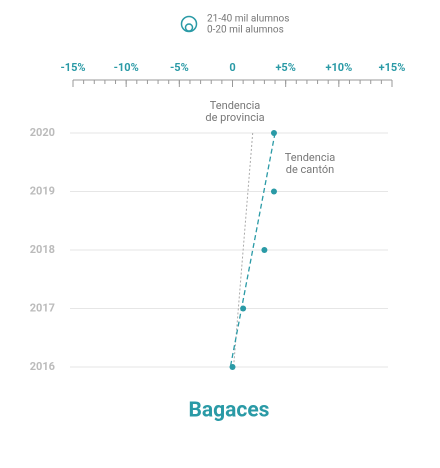  What do you see at coordinates (310, 169) in the screenshot?
I see `trend-label: de cantón` at bounding box center [310, 169].